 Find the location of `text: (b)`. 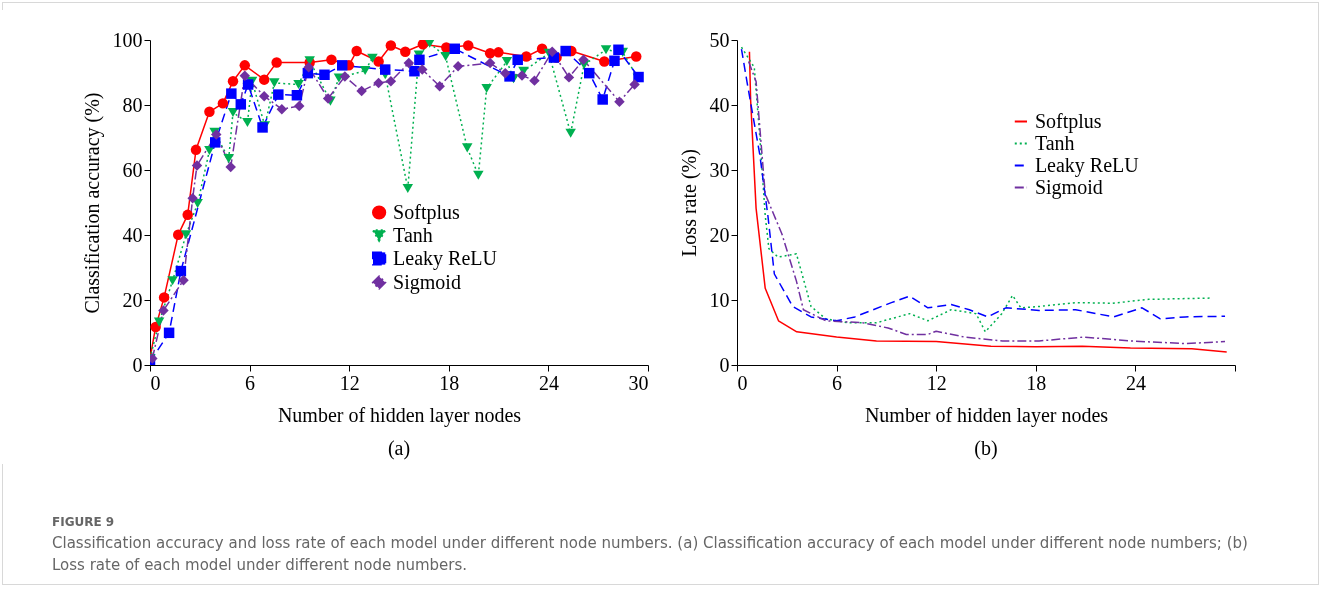

text: (b) is located at coordinates (986, 448).